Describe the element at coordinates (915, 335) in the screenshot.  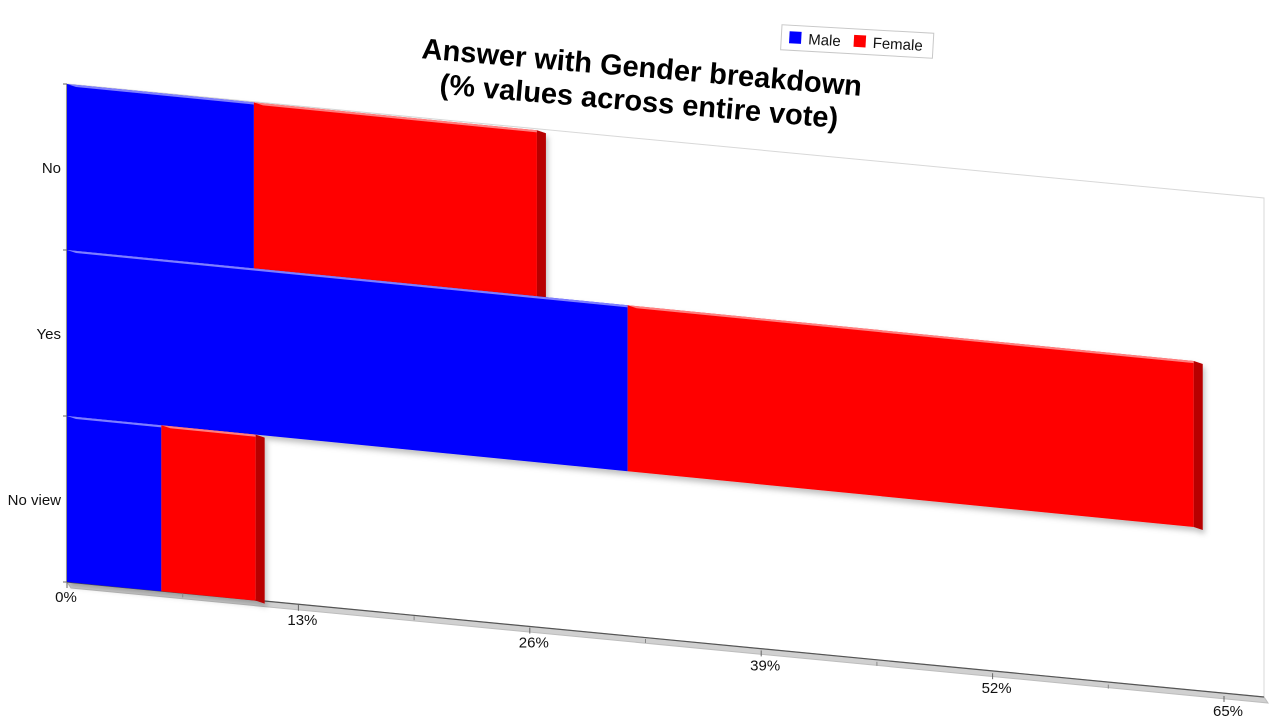
I see `bar-top-female-yes` at that location.